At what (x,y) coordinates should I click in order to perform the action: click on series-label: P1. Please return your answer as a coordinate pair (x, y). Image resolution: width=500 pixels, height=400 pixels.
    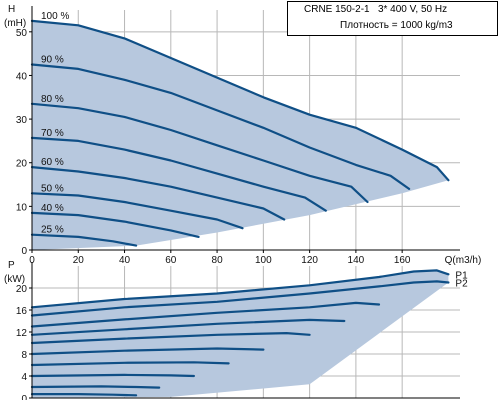
    Looking at the image, I should click on (461, 275).